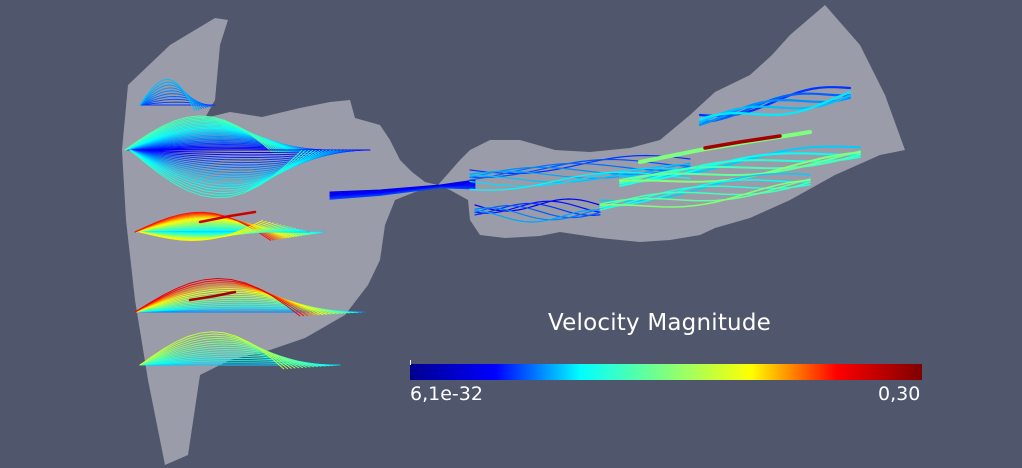 The height and width of the screenshot is (468, 1022). Describe the element at coordinates (410, 362) in the screenshot. I see `colorbar-tick-min` at that location.